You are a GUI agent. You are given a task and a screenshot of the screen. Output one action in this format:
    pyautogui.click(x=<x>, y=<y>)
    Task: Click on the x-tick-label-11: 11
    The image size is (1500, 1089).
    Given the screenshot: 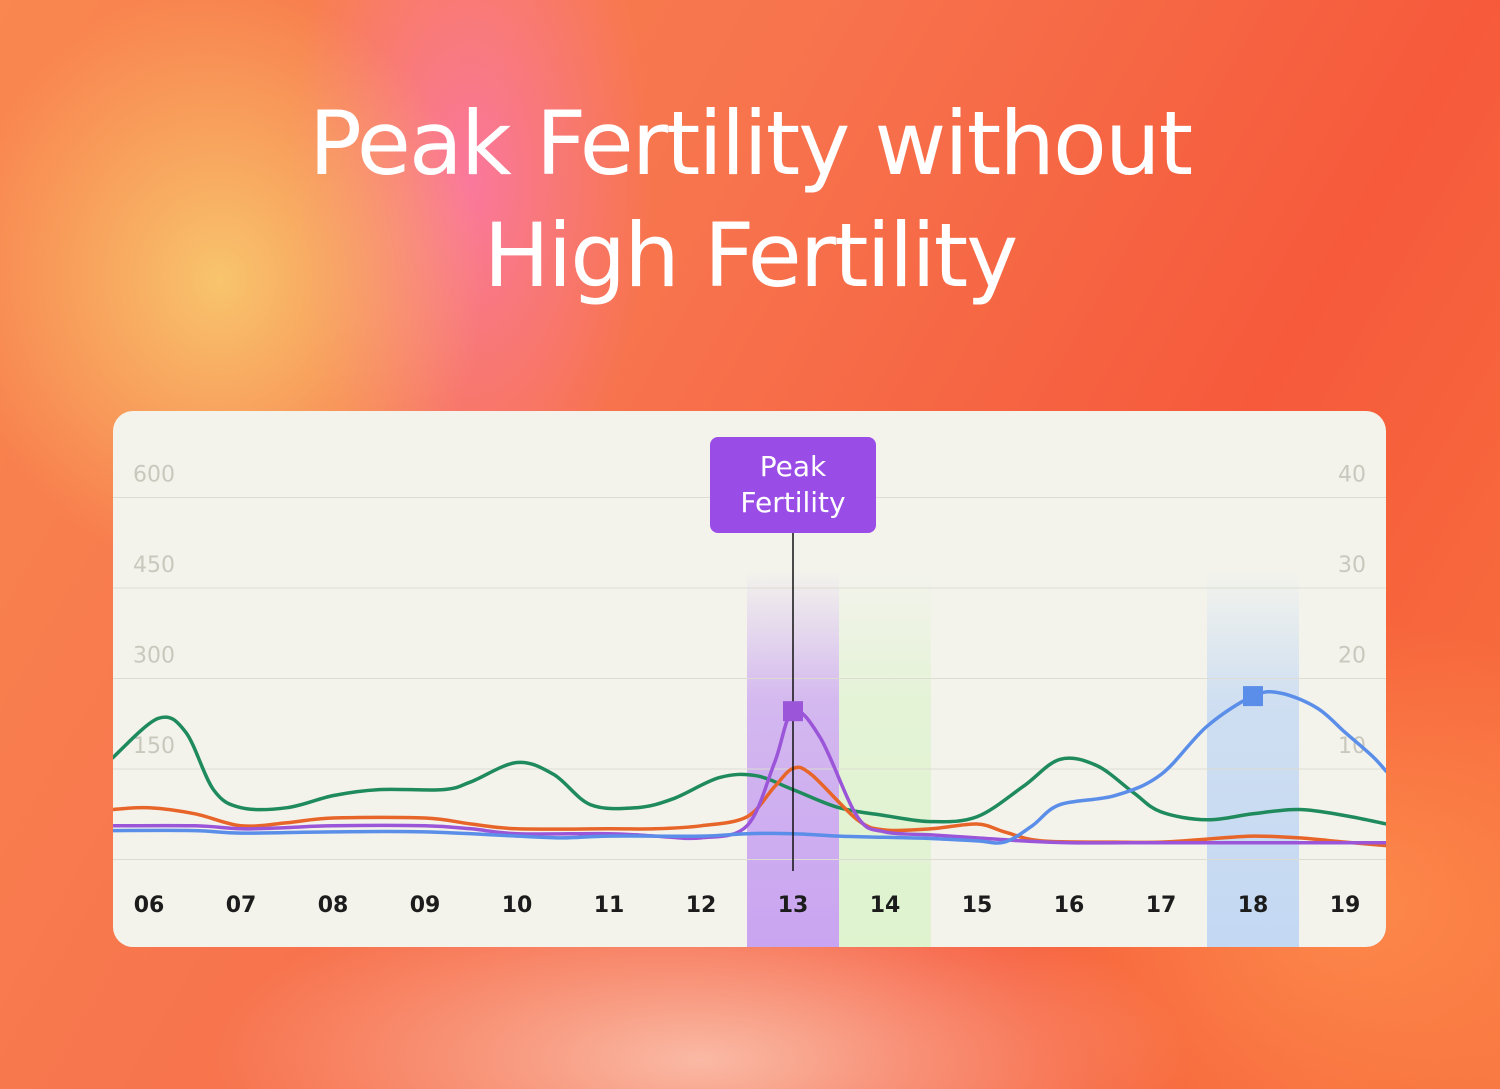 What is the action you would take?
    pyautogui.click(x=609, y=905)
    